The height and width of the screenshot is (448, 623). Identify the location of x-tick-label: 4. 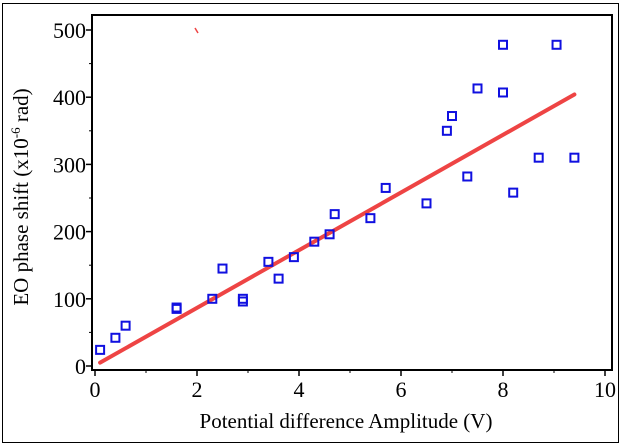
(299, 389).